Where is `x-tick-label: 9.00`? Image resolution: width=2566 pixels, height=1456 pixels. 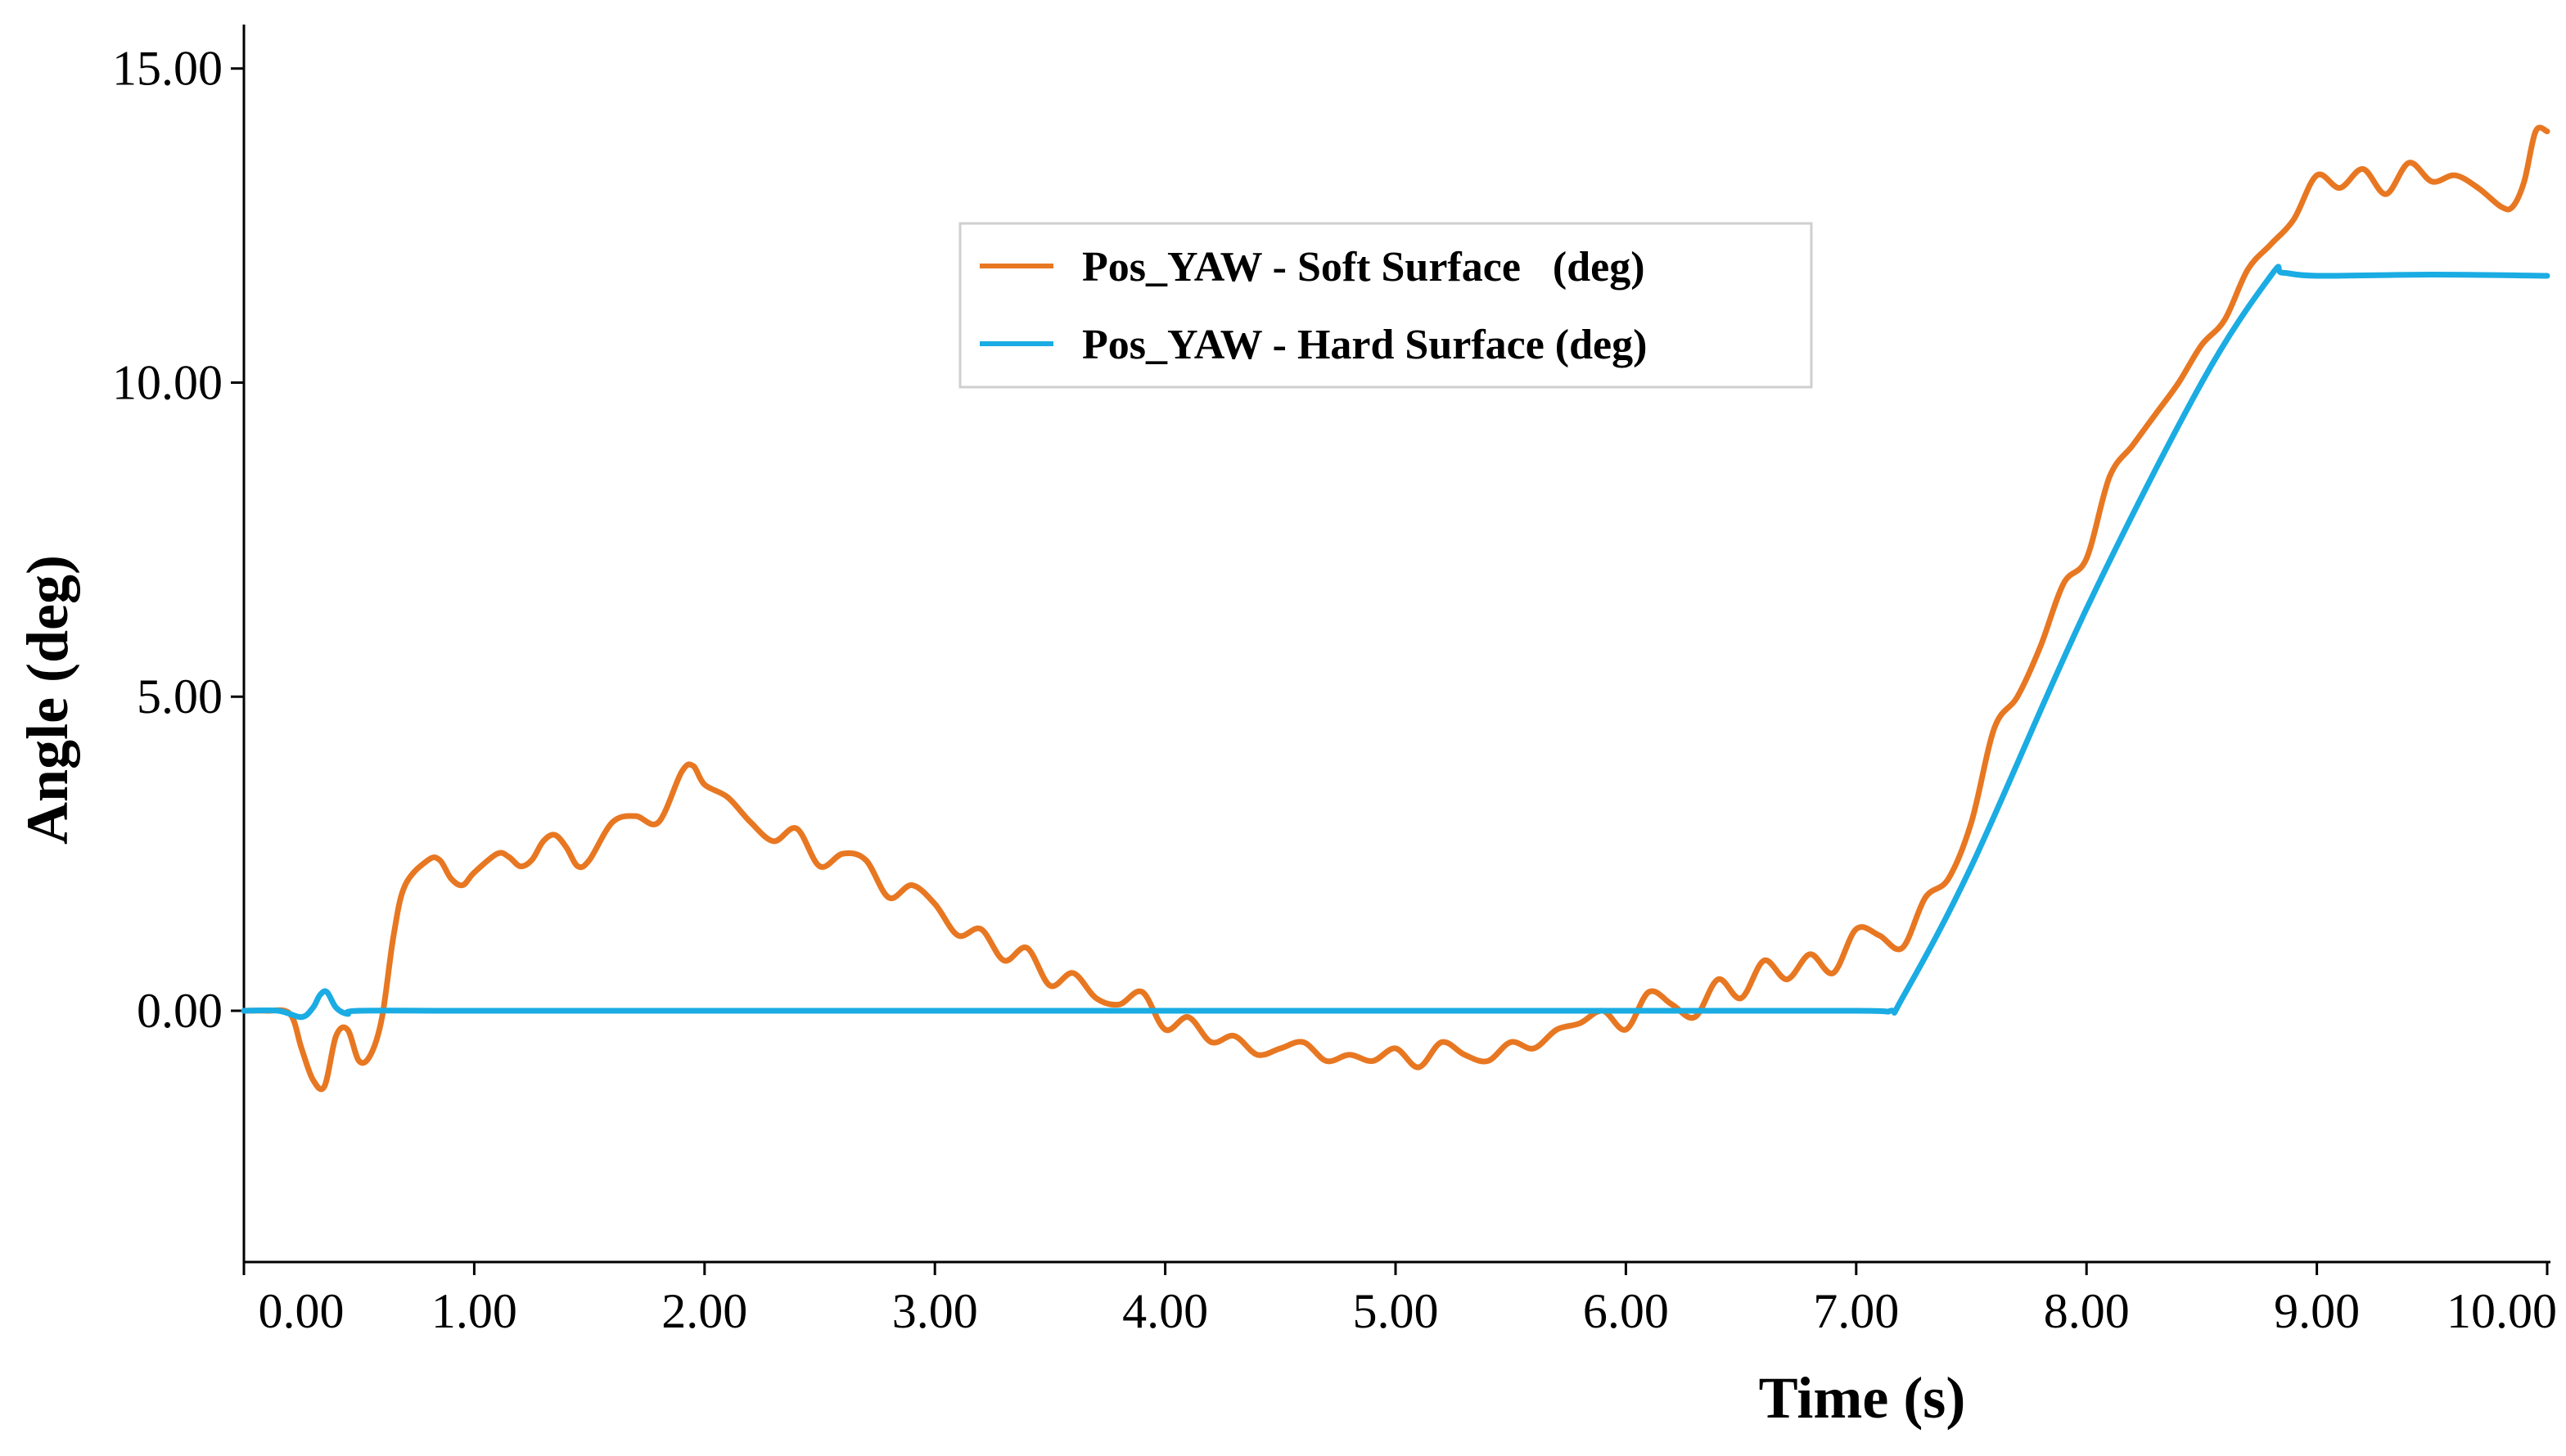 x-tick-label: 9.00 is located at coordinates (2317, 1311).